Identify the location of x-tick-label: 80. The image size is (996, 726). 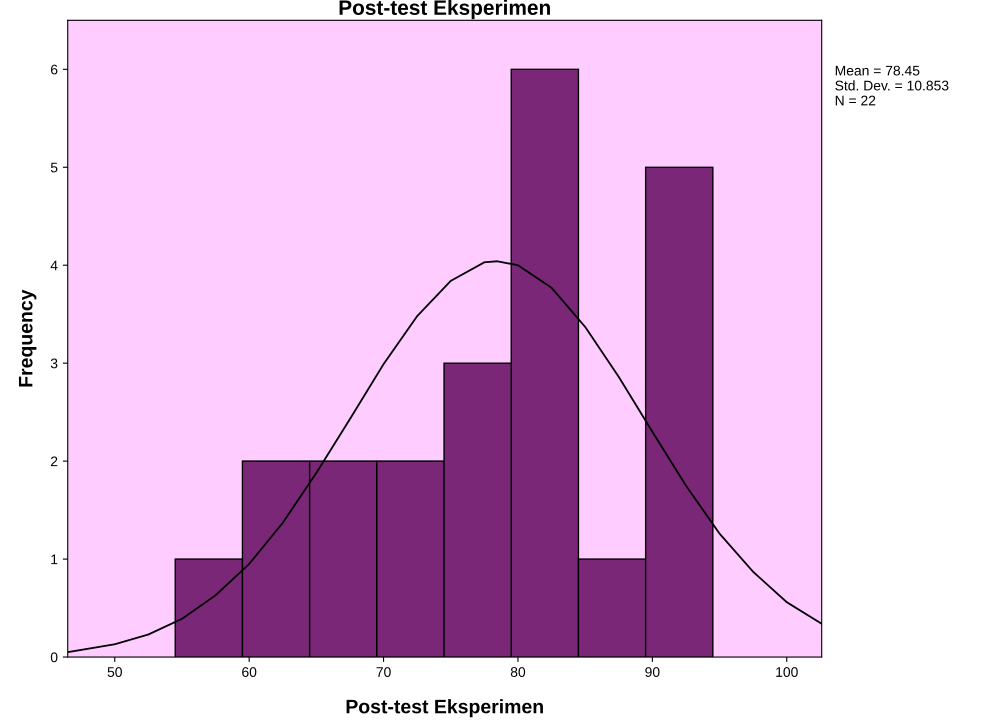
(518, 672).